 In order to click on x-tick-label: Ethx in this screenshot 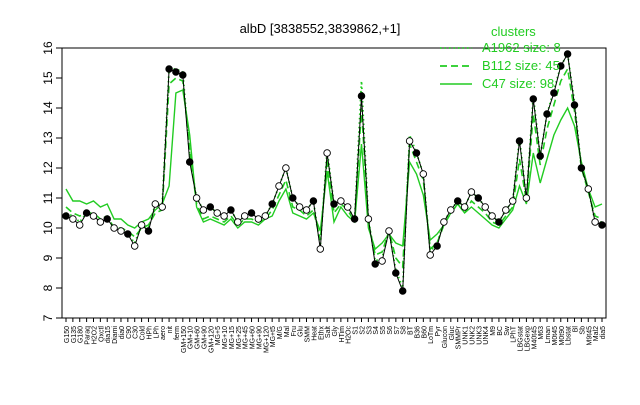, I will do `click(321, 333)`.